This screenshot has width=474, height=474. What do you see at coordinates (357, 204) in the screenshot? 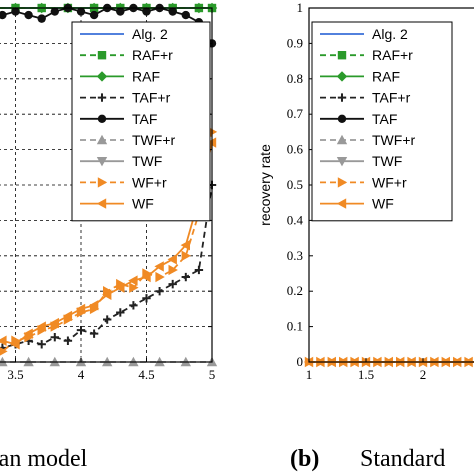
I see `b-legend-item: WF` at bounding box center [357, 204].